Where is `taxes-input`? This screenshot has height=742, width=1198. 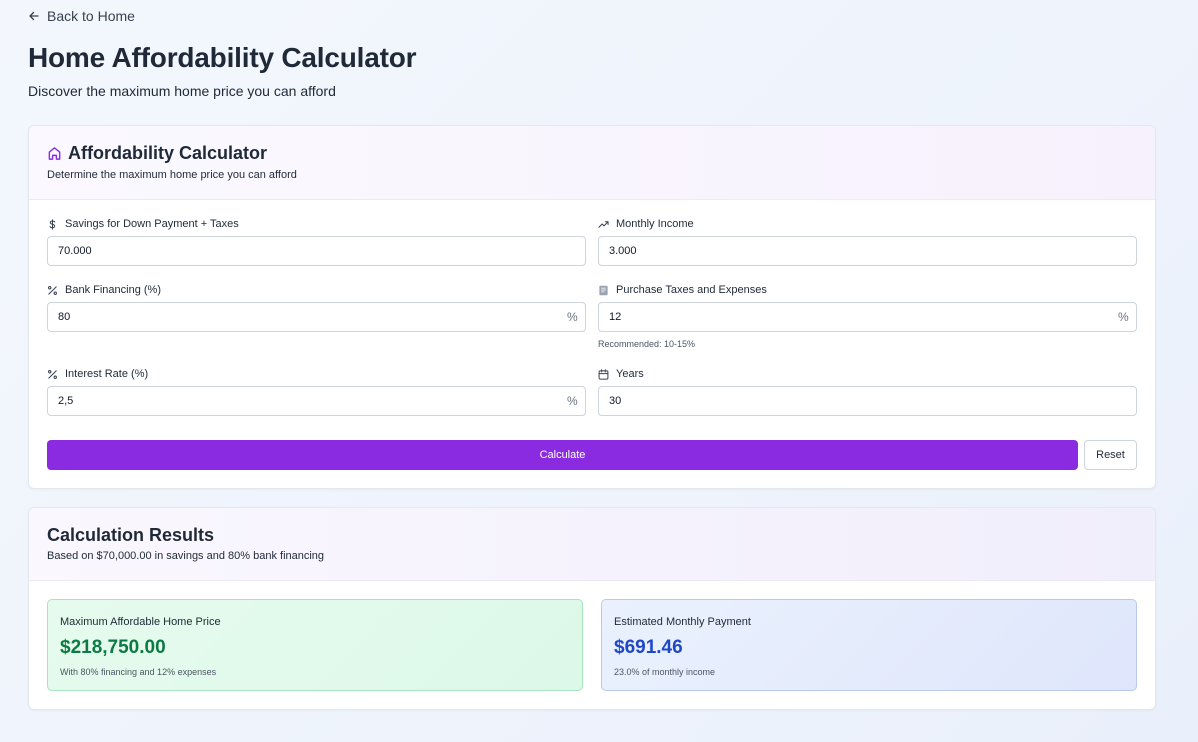 taxes-input is located at coordinates (867, 317).